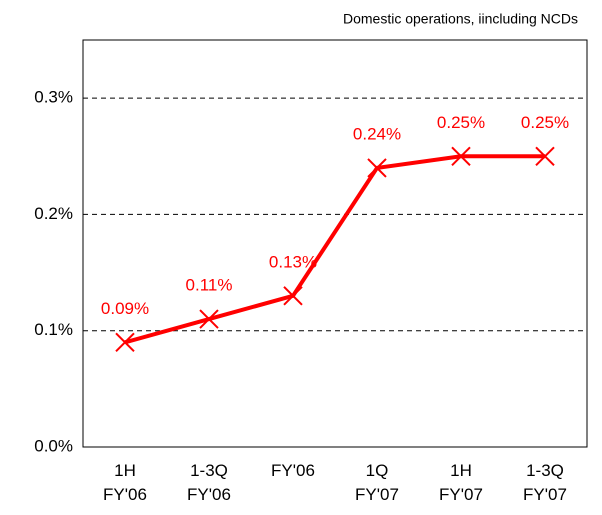 This screenshot has width=602, height=515. What do you see at coordinates (53, 97) in the screenshot?
I see `y-tick-label: 0.3%` at bounding box center [53, 97].